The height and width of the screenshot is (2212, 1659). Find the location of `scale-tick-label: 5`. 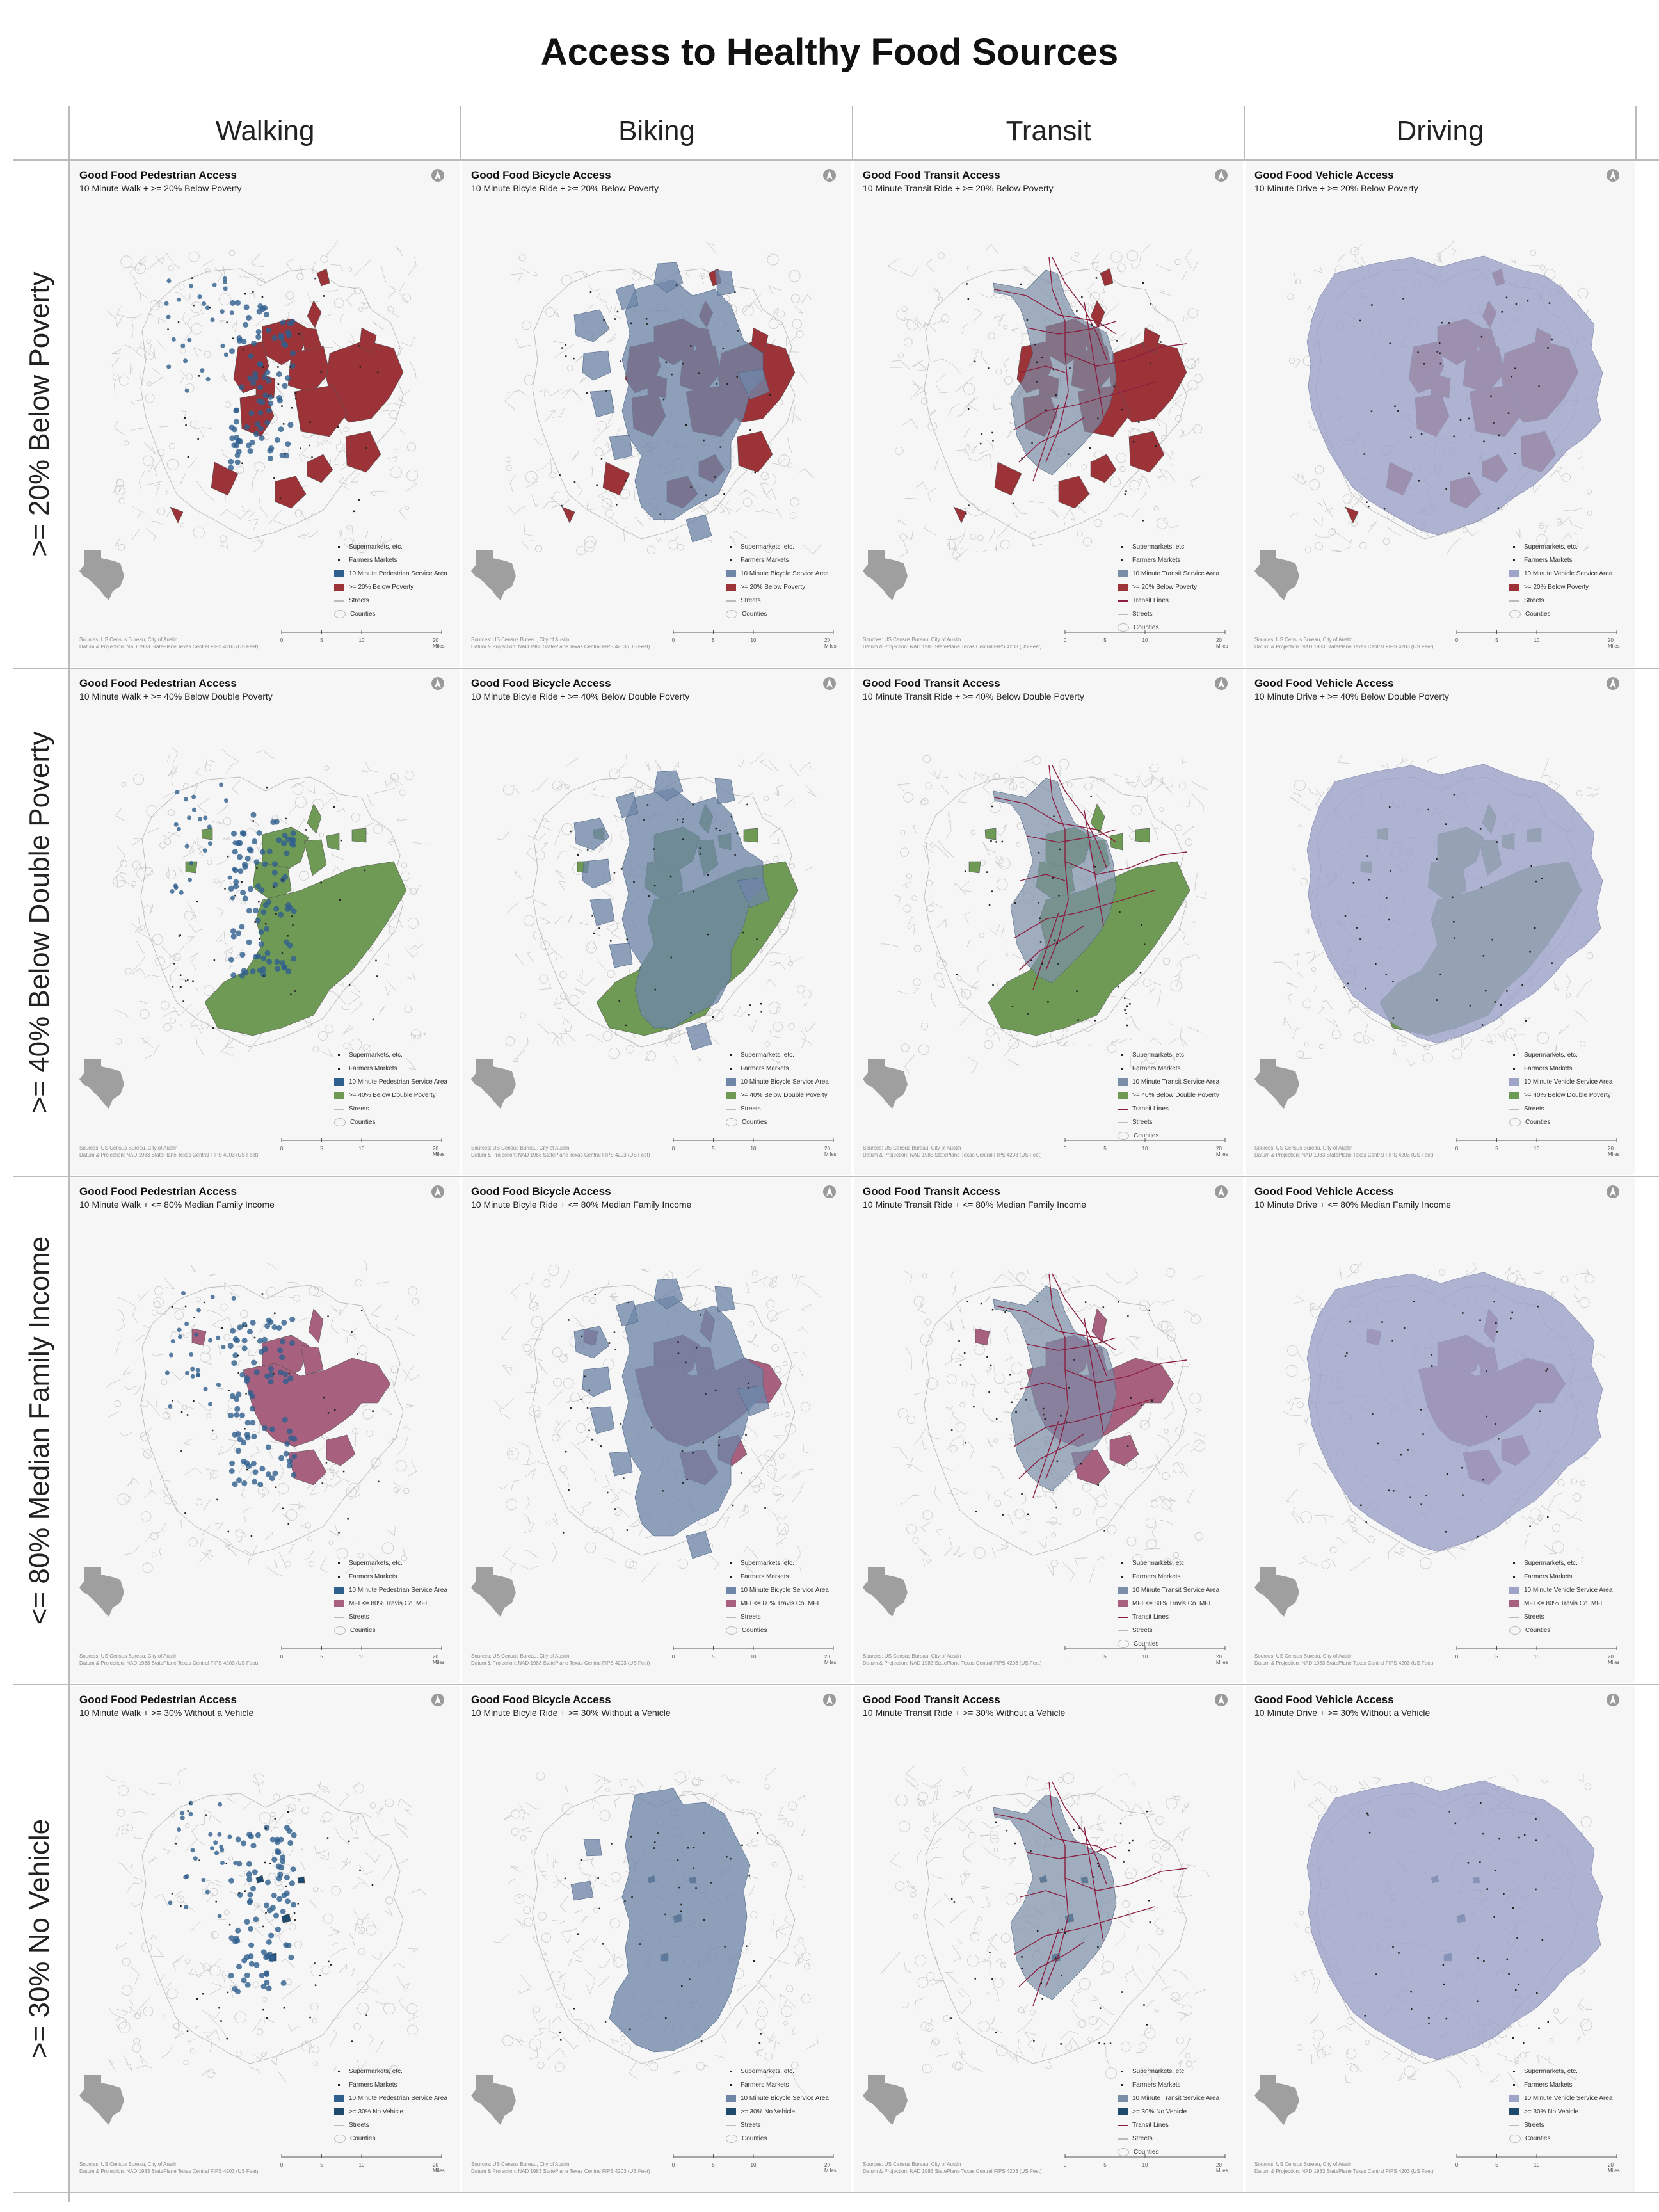

scale-tick-label: 5 is located at coordinates (713, 2165).